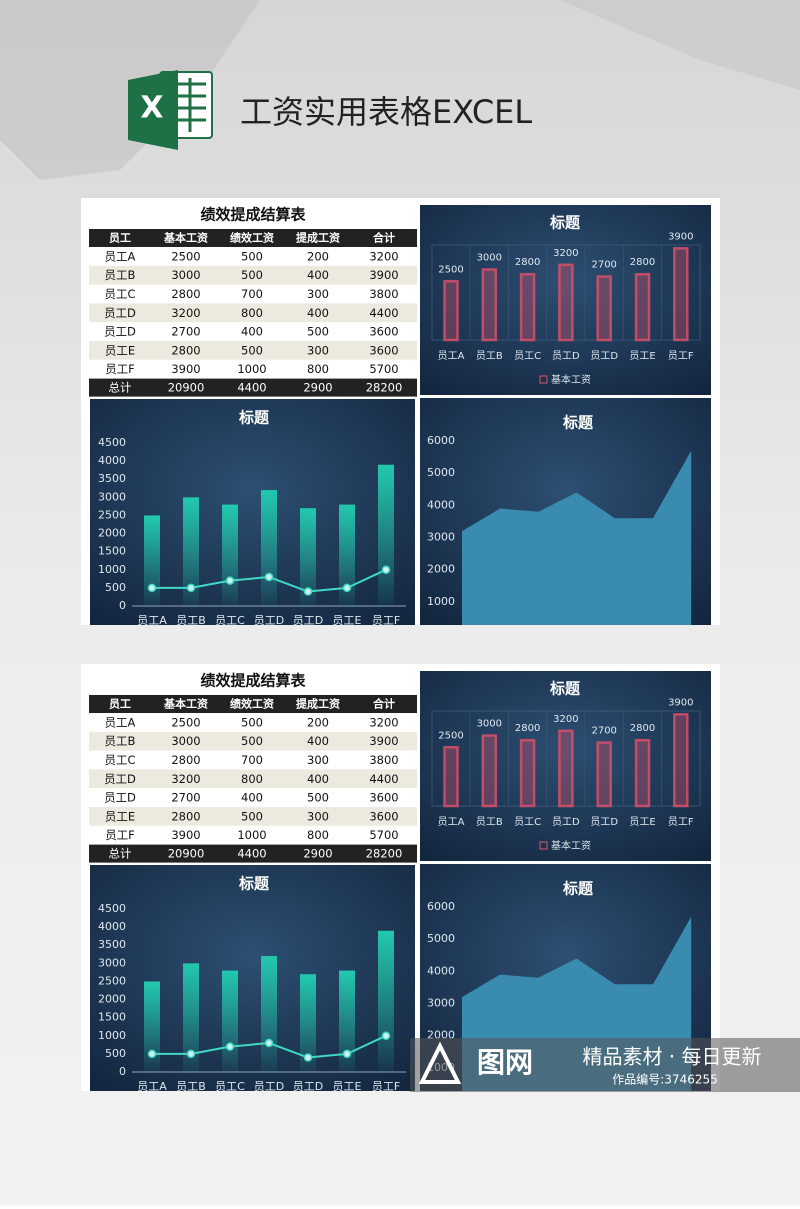  What do you see at coordinates (151, 108) in the screenshot?
I see `logo-letter: X` at bounding box center [151, 108].